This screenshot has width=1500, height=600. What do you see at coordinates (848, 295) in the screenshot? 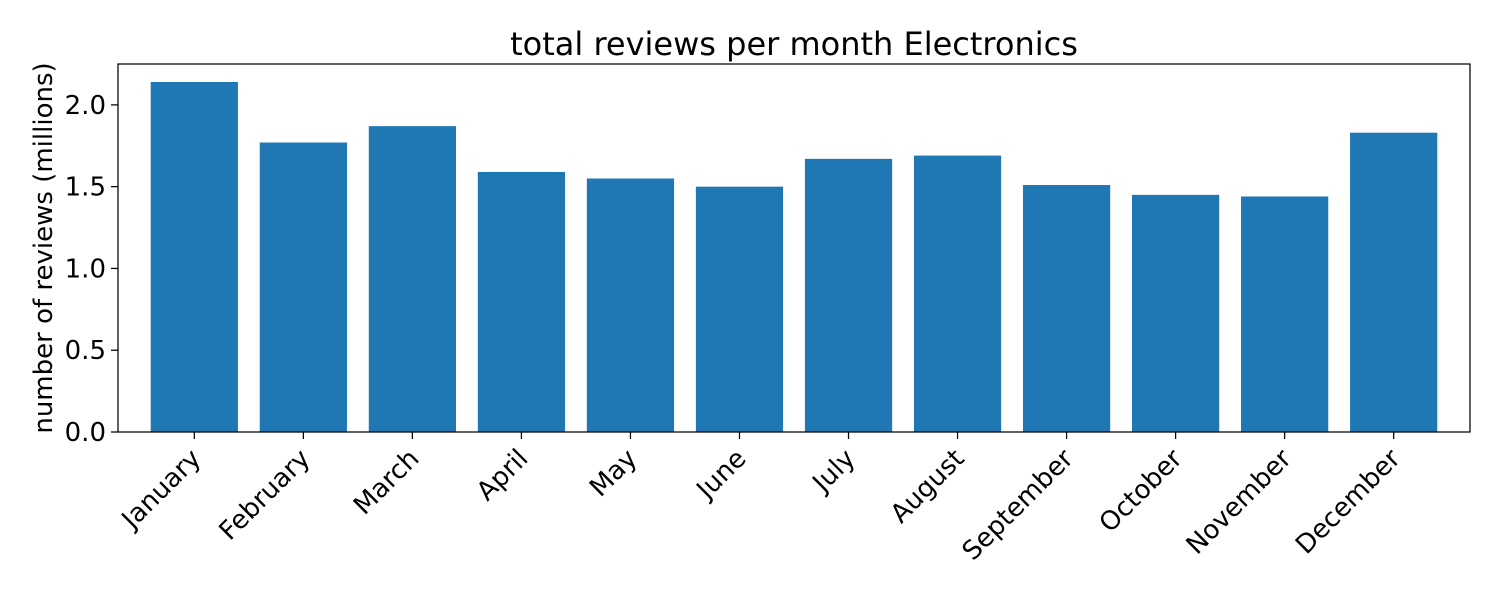
I see `bar-july` at bounding box center [848, 295].